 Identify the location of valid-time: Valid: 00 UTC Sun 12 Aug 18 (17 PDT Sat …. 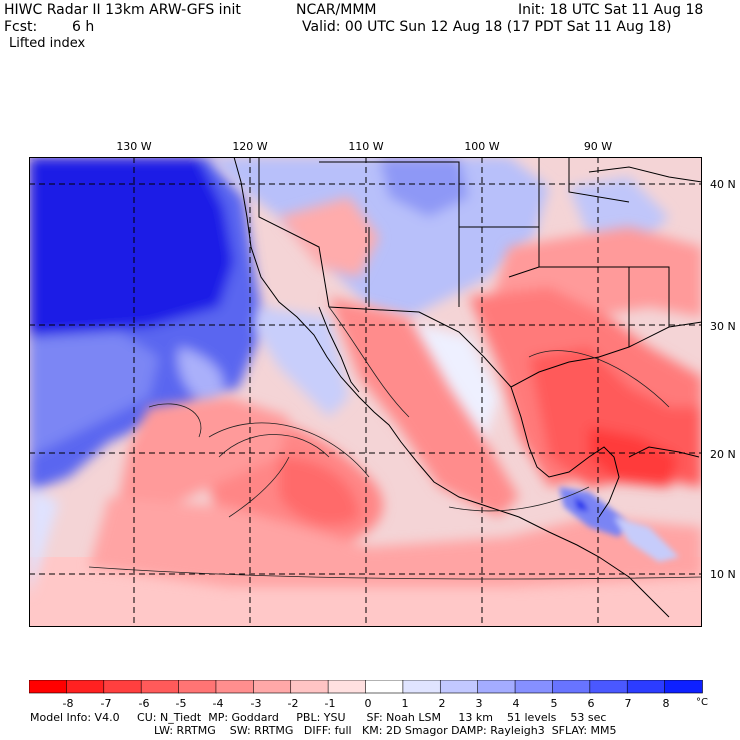
(487, 27).